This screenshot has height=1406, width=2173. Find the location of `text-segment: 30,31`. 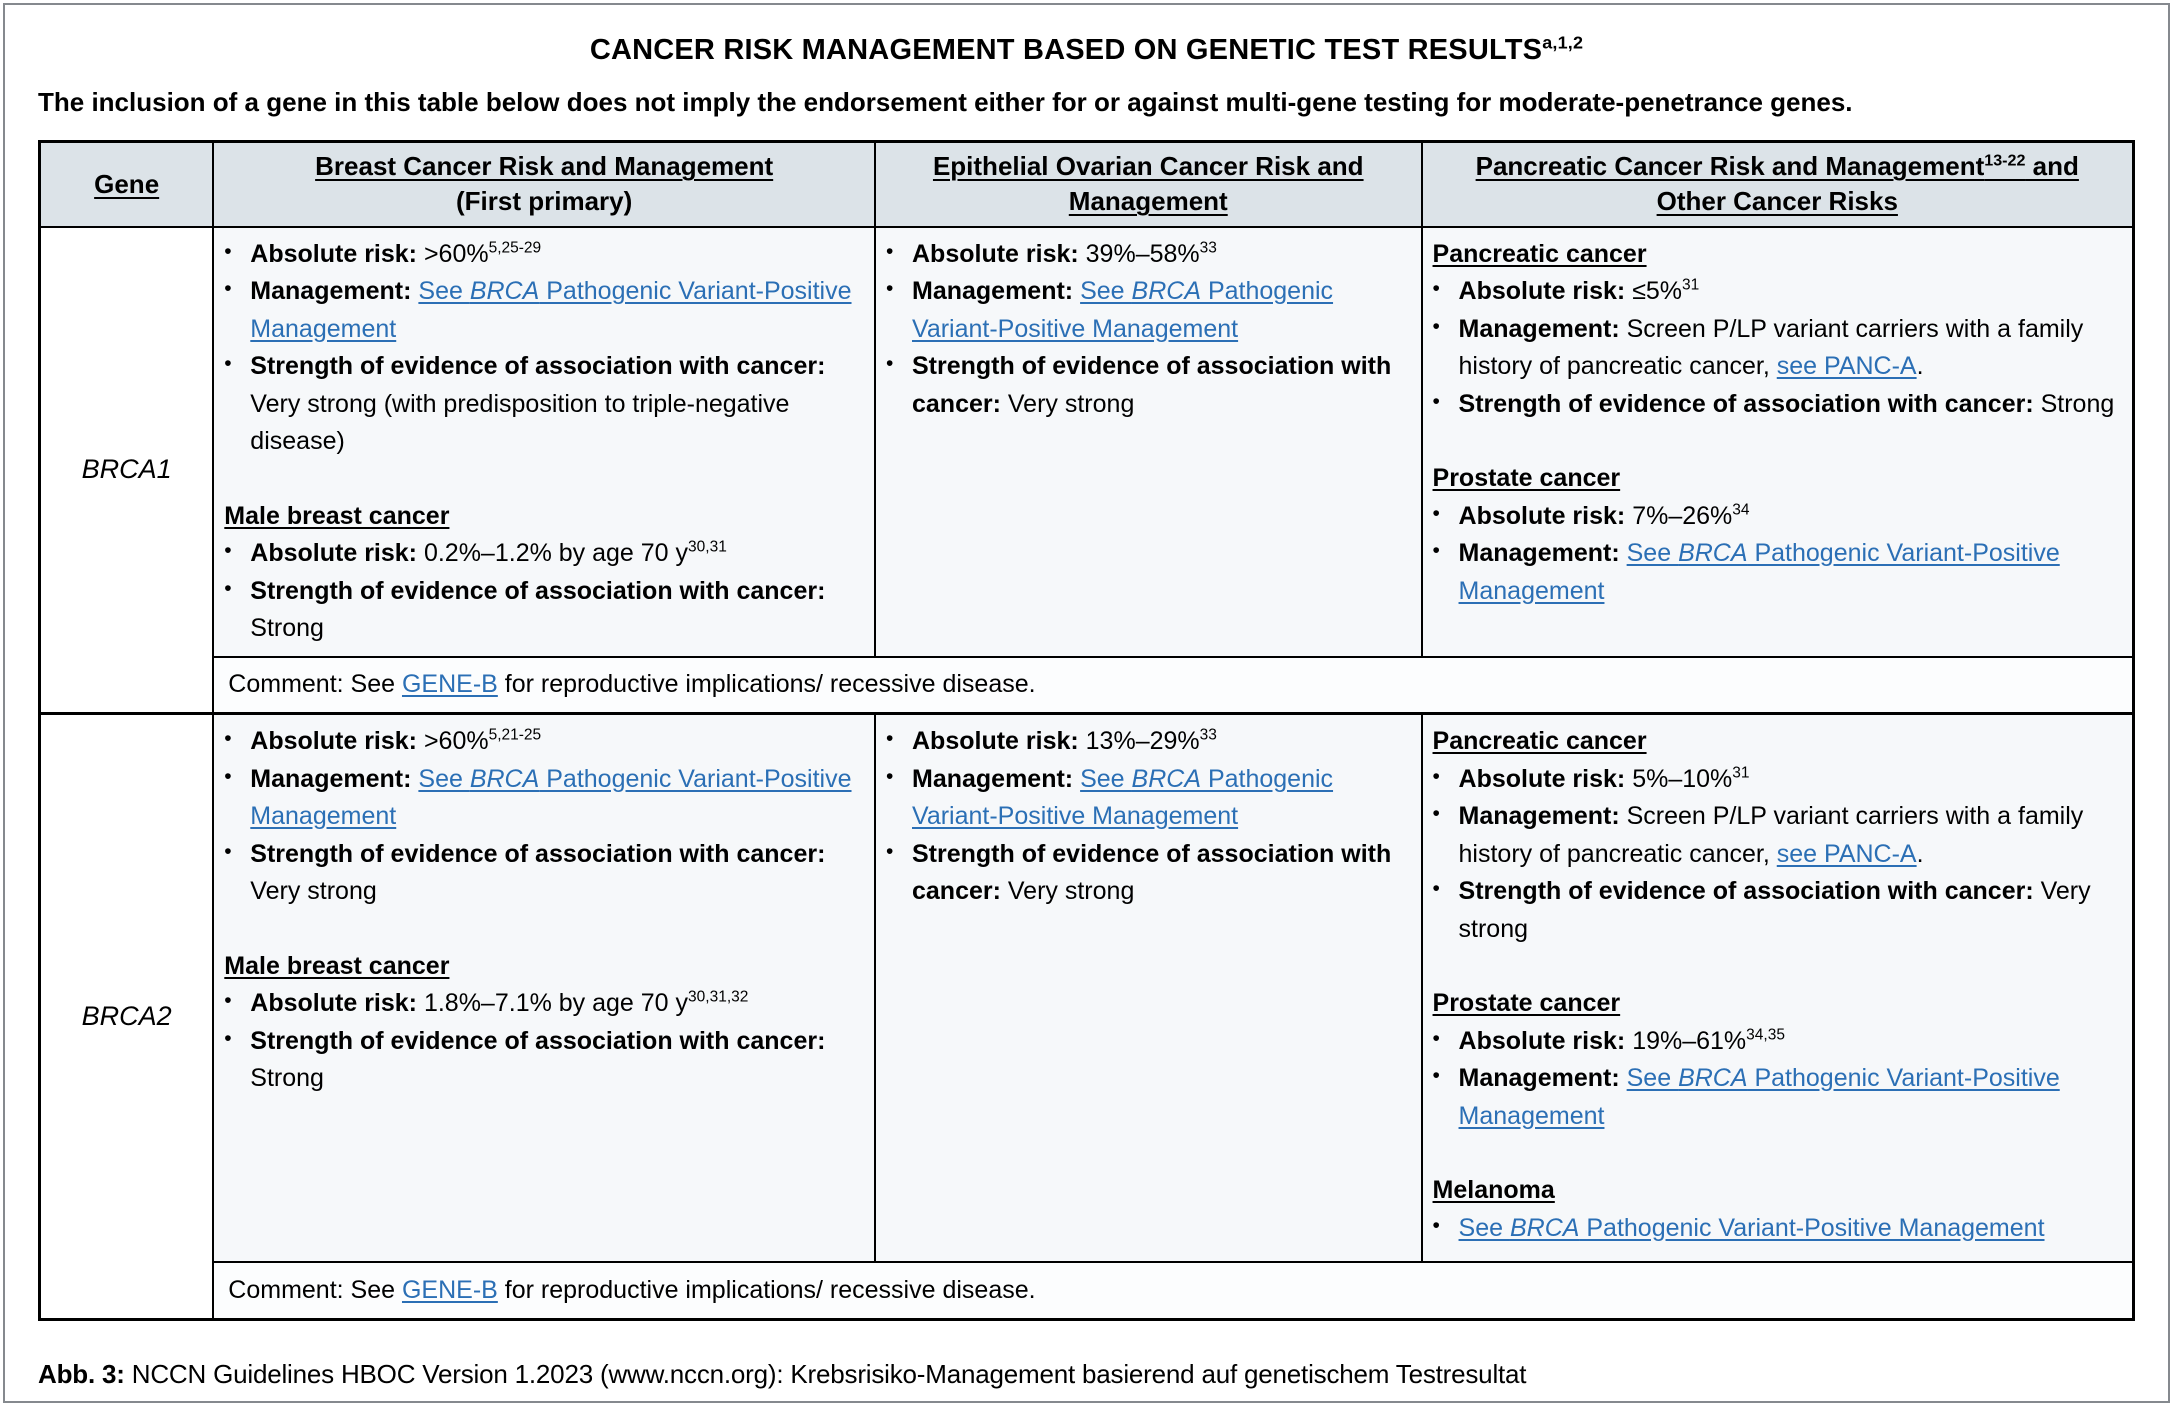

text-segment: 30,31 is located at coordinates (707, 547).